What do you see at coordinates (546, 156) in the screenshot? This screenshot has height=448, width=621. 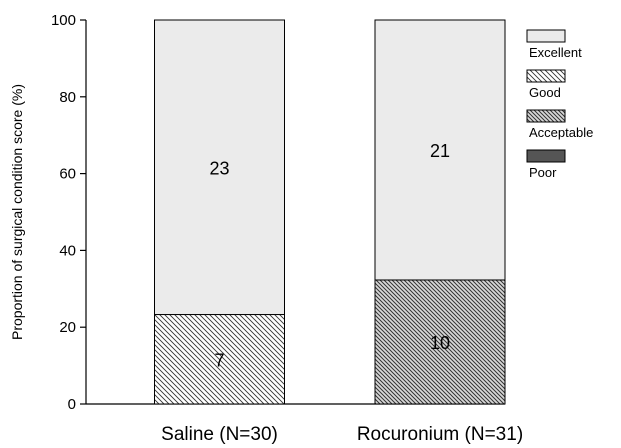 I see `legend-swatch-poor` at bounding box center [546, 156].